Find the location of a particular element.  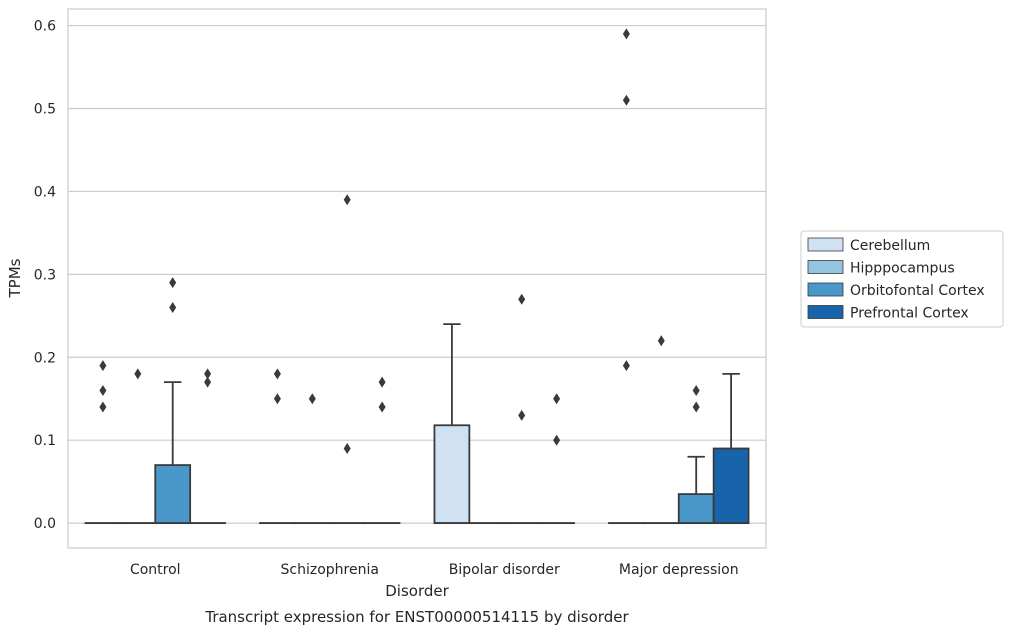

x-tick-label: Schizophrenia is located at coordinates (330, 570).